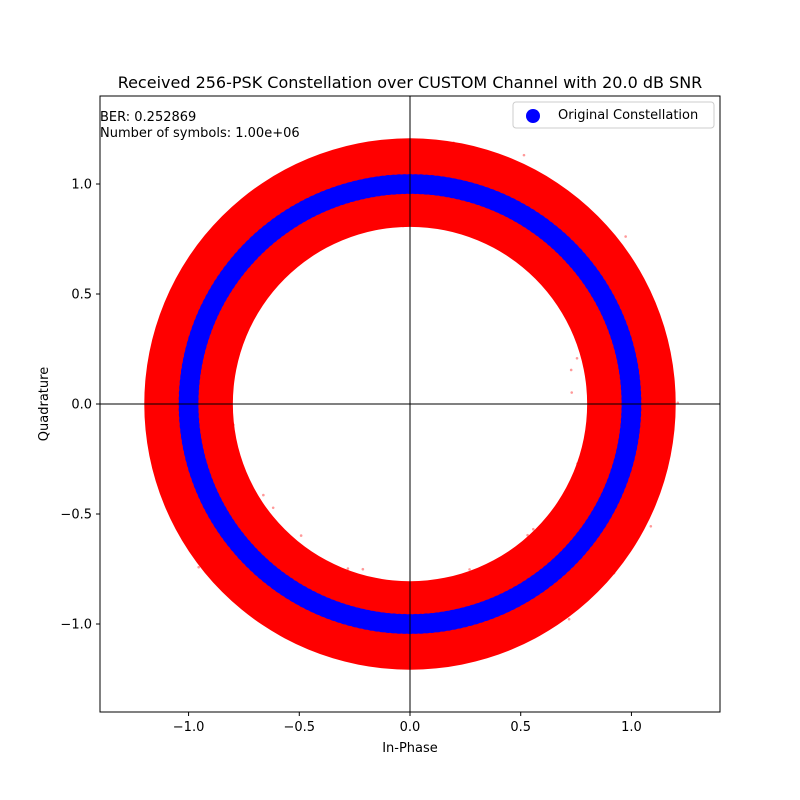 The image size is (800, 800). What do you see at coordinates (613, 115) in the screenshot?
I see `legend-box` at bounding box center [613, 115].